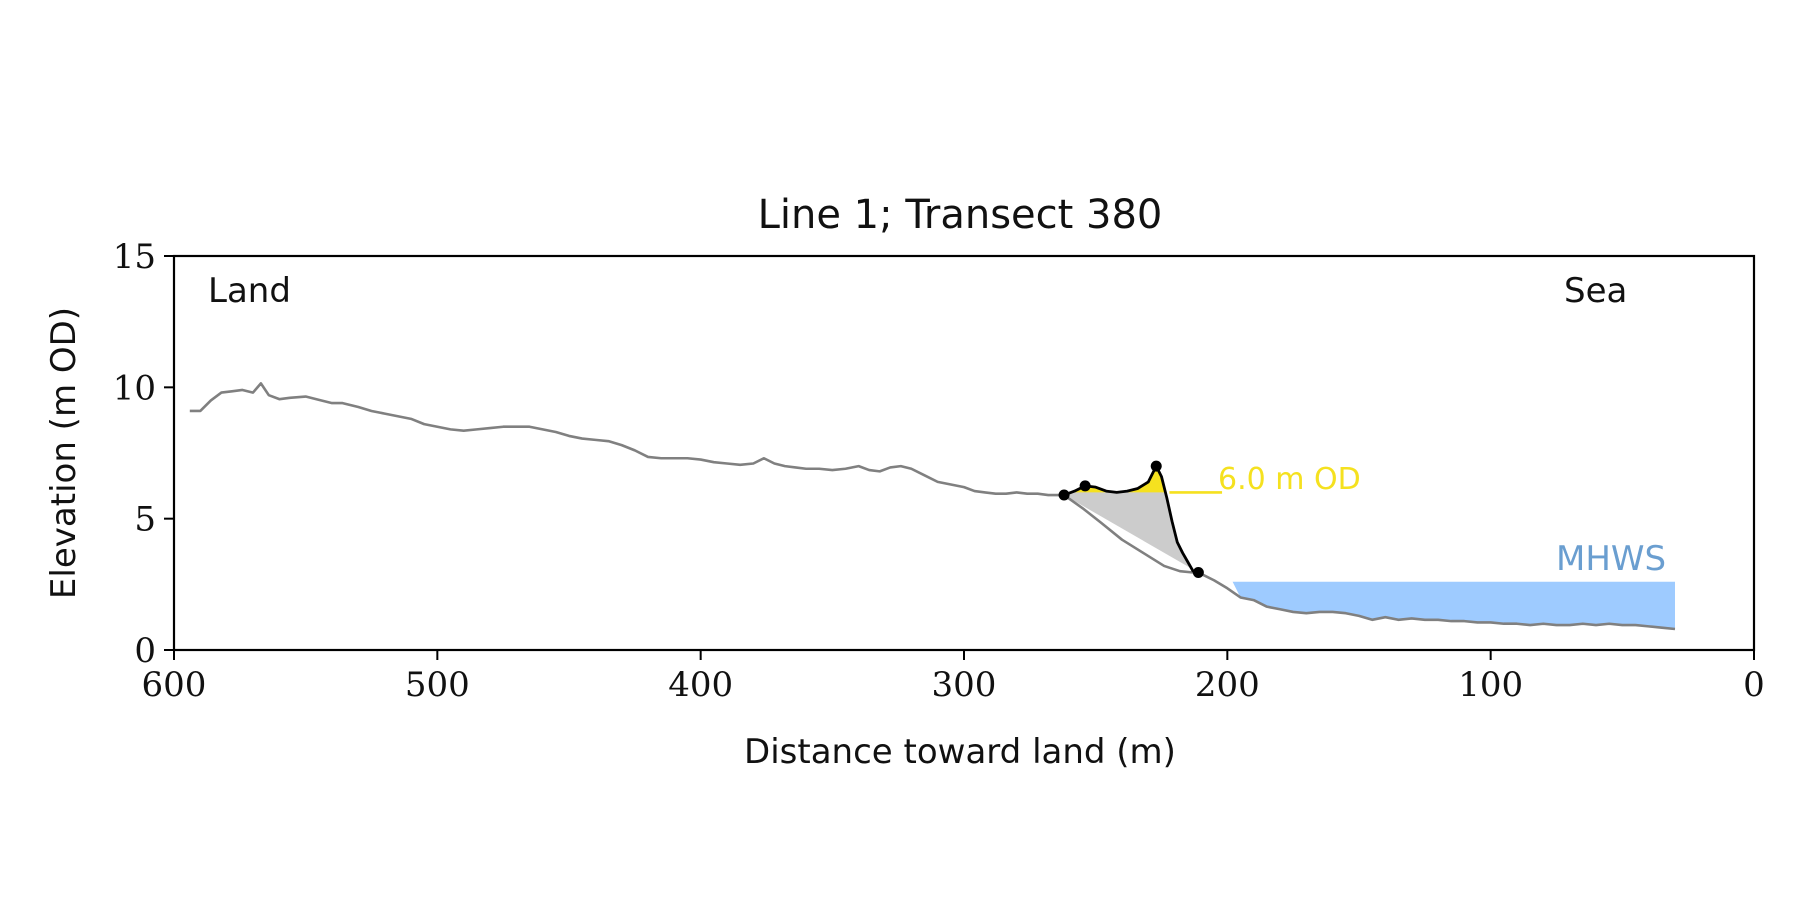 Image resolution: width=1800 pixels, height=900 pixels. What do you see at coordinates (437, 685) in the screenshot?
I see `x-tick-label: 500` at bounding box center [437, 685].